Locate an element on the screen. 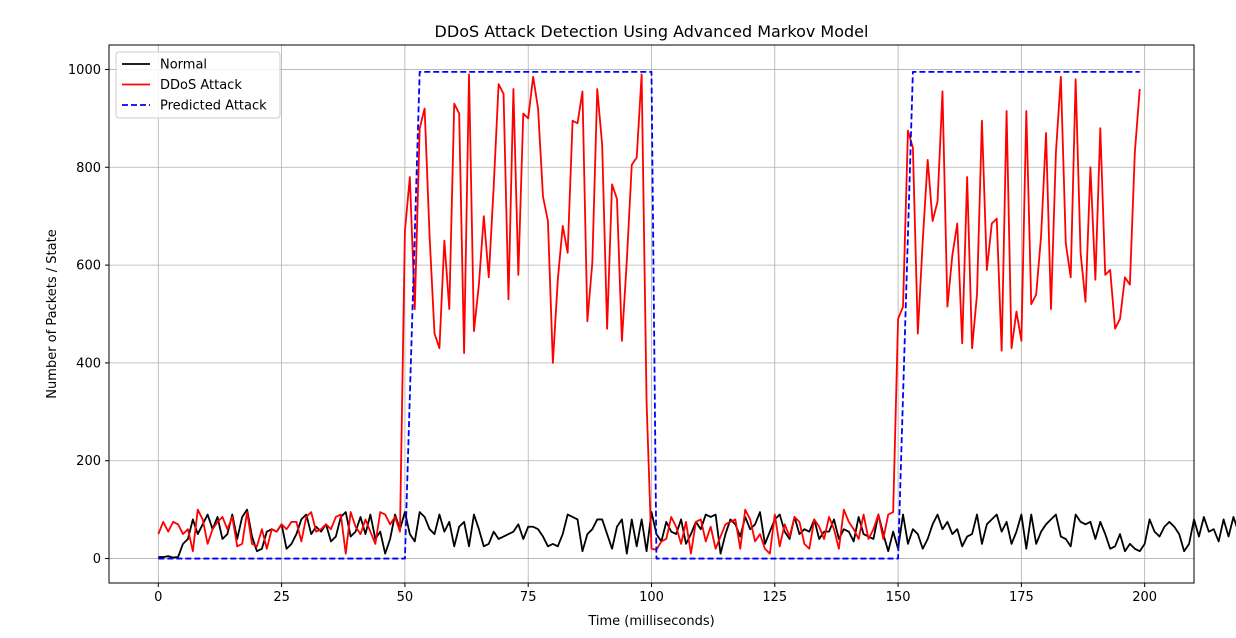 This screenshot has height=638, width=1236. x-tick-label: 100 is located at coordinates (651, 597).